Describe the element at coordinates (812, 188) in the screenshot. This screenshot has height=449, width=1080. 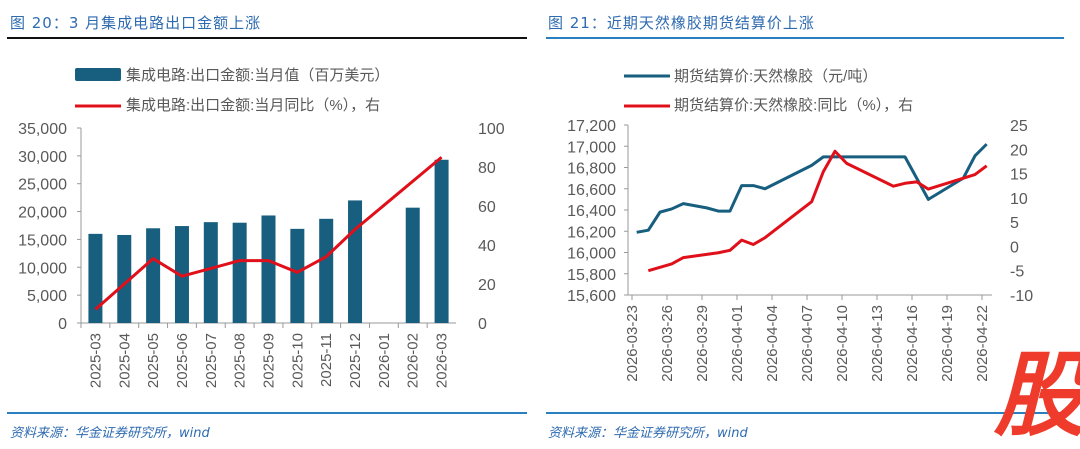
I see `price-line` at that location.